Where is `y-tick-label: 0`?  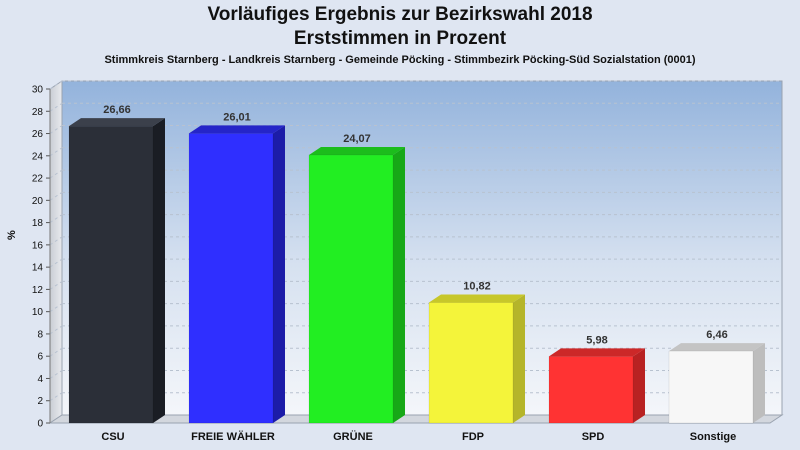
y-tick-label: 0 is located at coordinates (40, 424).